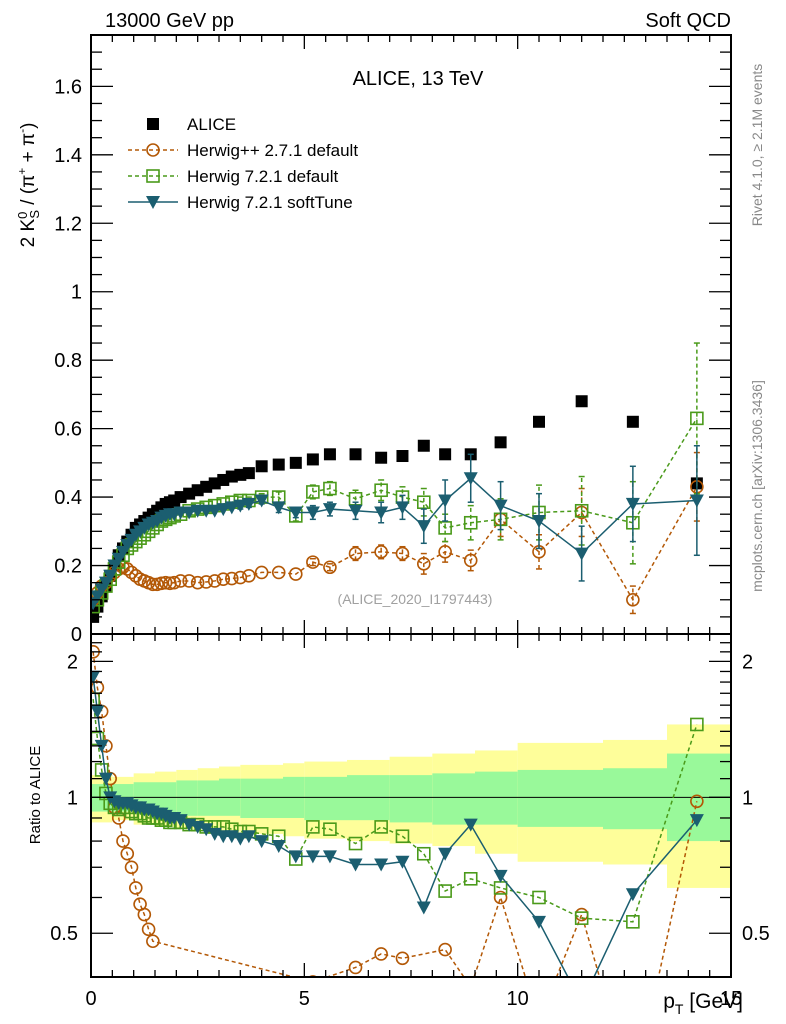 Image resolution: width=786 pixels, height=1024 pixels. I want to click on analysis-id-annotation: (ALICE_2020_I1797443), so click(415, 599).